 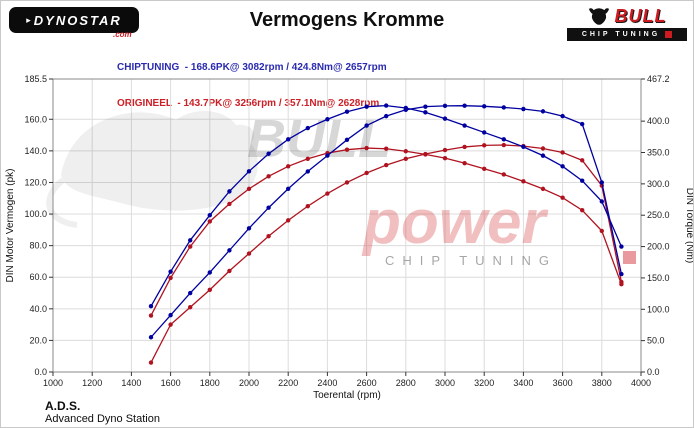 I want to click on left-axis-title: DIN Motor Vermogen (pk), so click(x=10, y=226).